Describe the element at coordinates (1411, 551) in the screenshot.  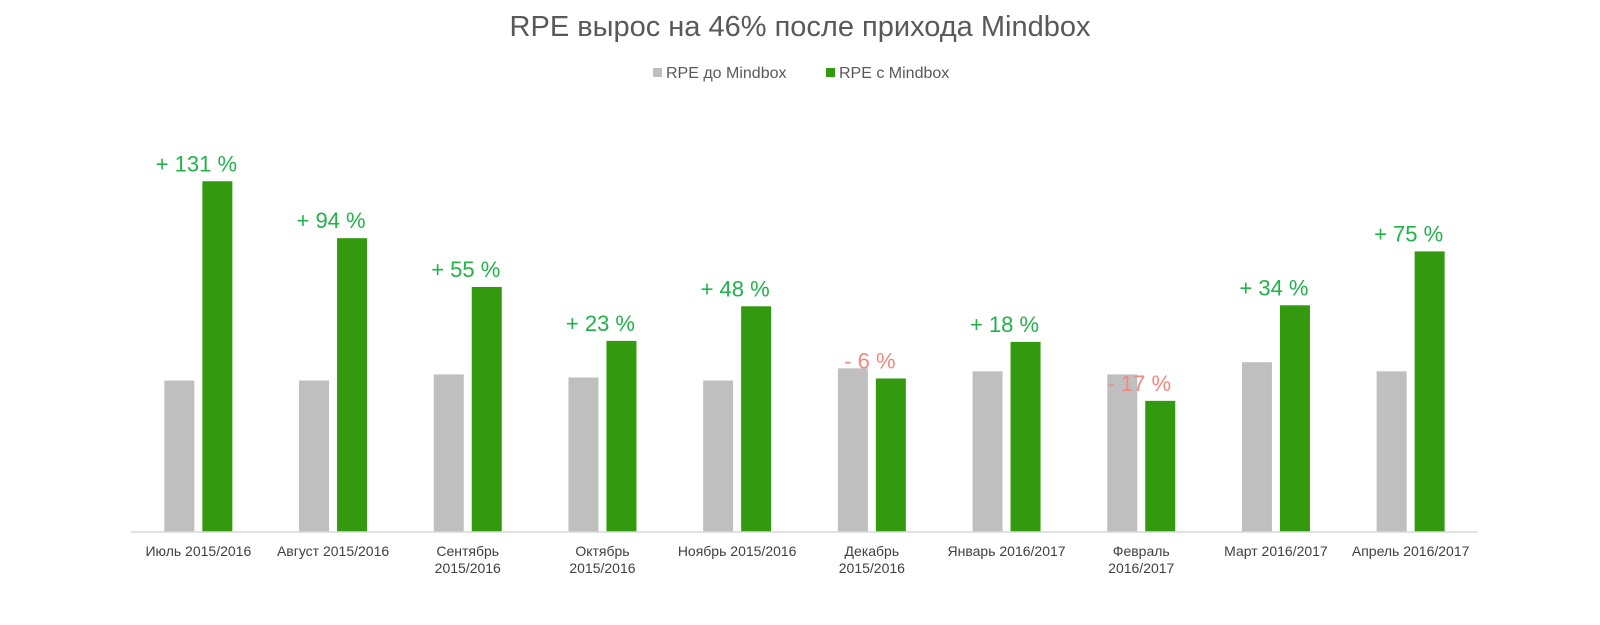
I see `category-label-10: Апрель 2016/2017` at that location.